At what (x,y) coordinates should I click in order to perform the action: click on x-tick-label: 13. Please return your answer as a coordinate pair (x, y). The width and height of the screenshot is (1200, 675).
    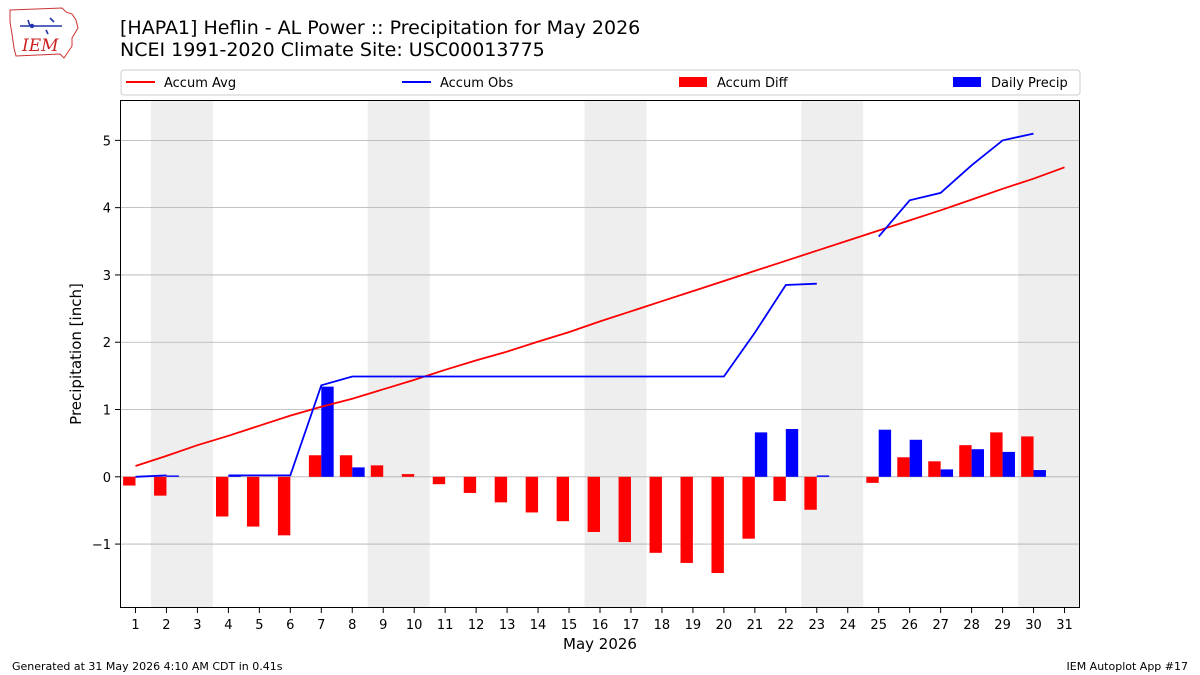
    Looking at the image, I should click on (507, 625).